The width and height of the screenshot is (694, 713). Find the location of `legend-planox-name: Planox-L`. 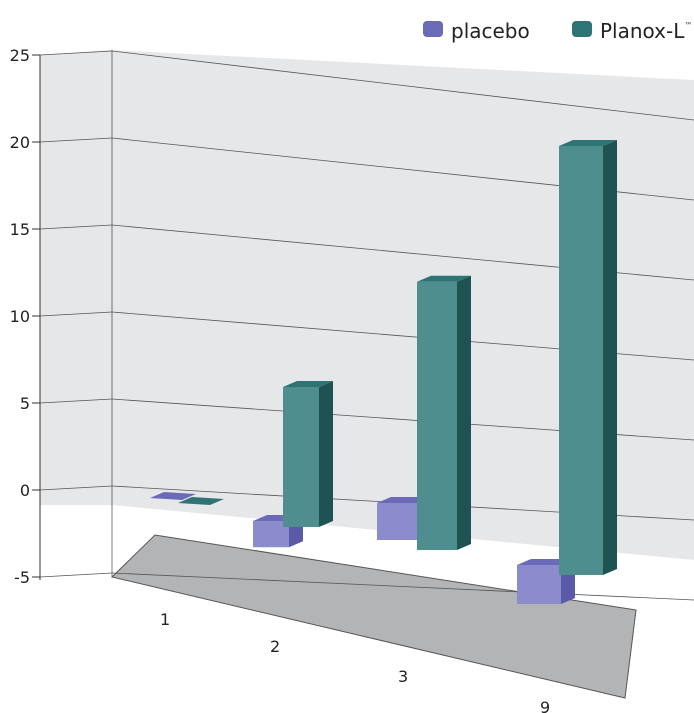

legend-planox-name: Planox-L is located at coordinates (642, 31).